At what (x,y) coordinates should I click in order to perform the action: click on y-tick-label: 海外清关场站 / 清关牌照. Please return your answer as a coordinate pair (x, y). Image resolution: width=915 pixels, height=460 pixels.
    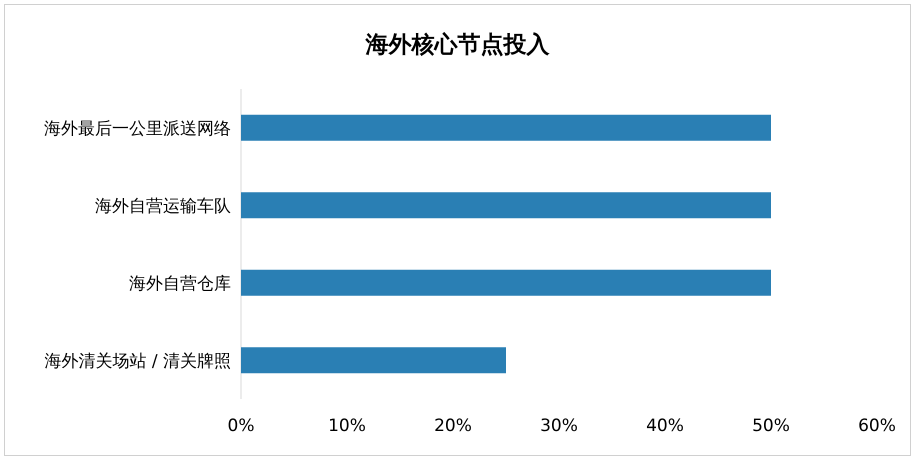
    Looking at the image, I should click on (137, 361).